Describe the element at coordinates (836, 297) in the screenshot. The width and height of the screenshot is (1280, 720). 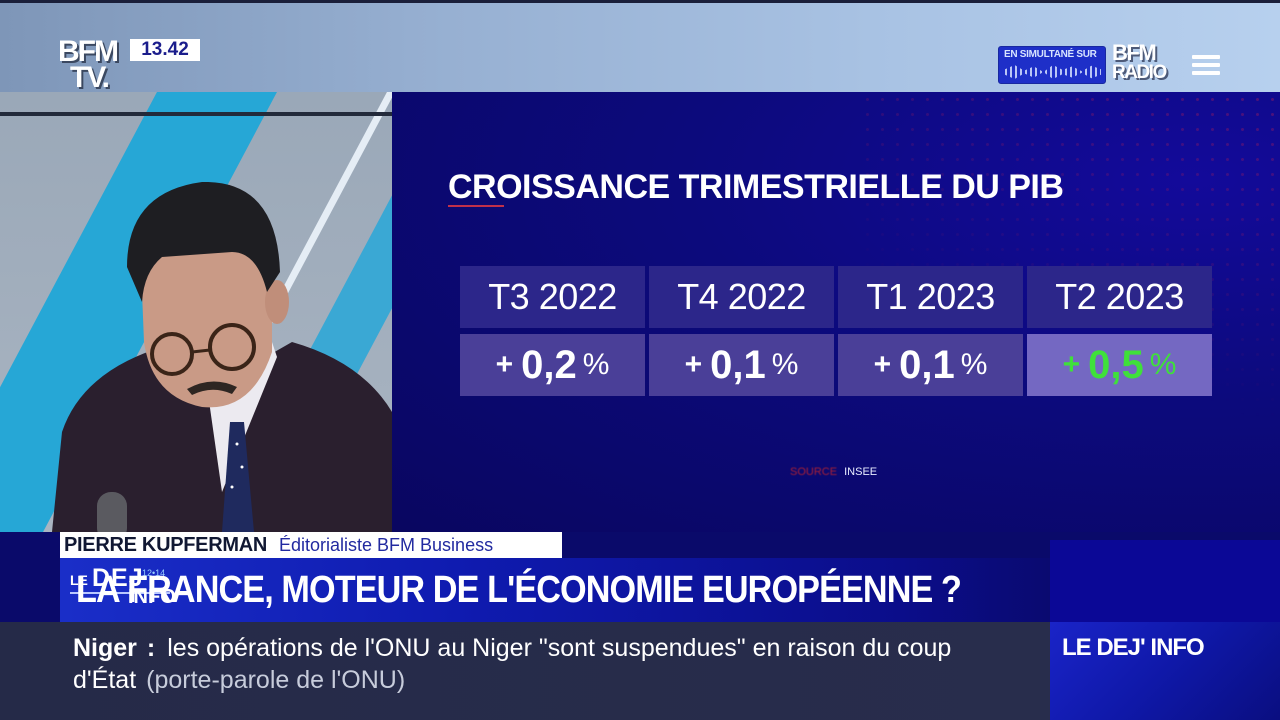
I see `period-header-row: T3 2022 T4 2022 T1 2023 T2 2023` at that location.